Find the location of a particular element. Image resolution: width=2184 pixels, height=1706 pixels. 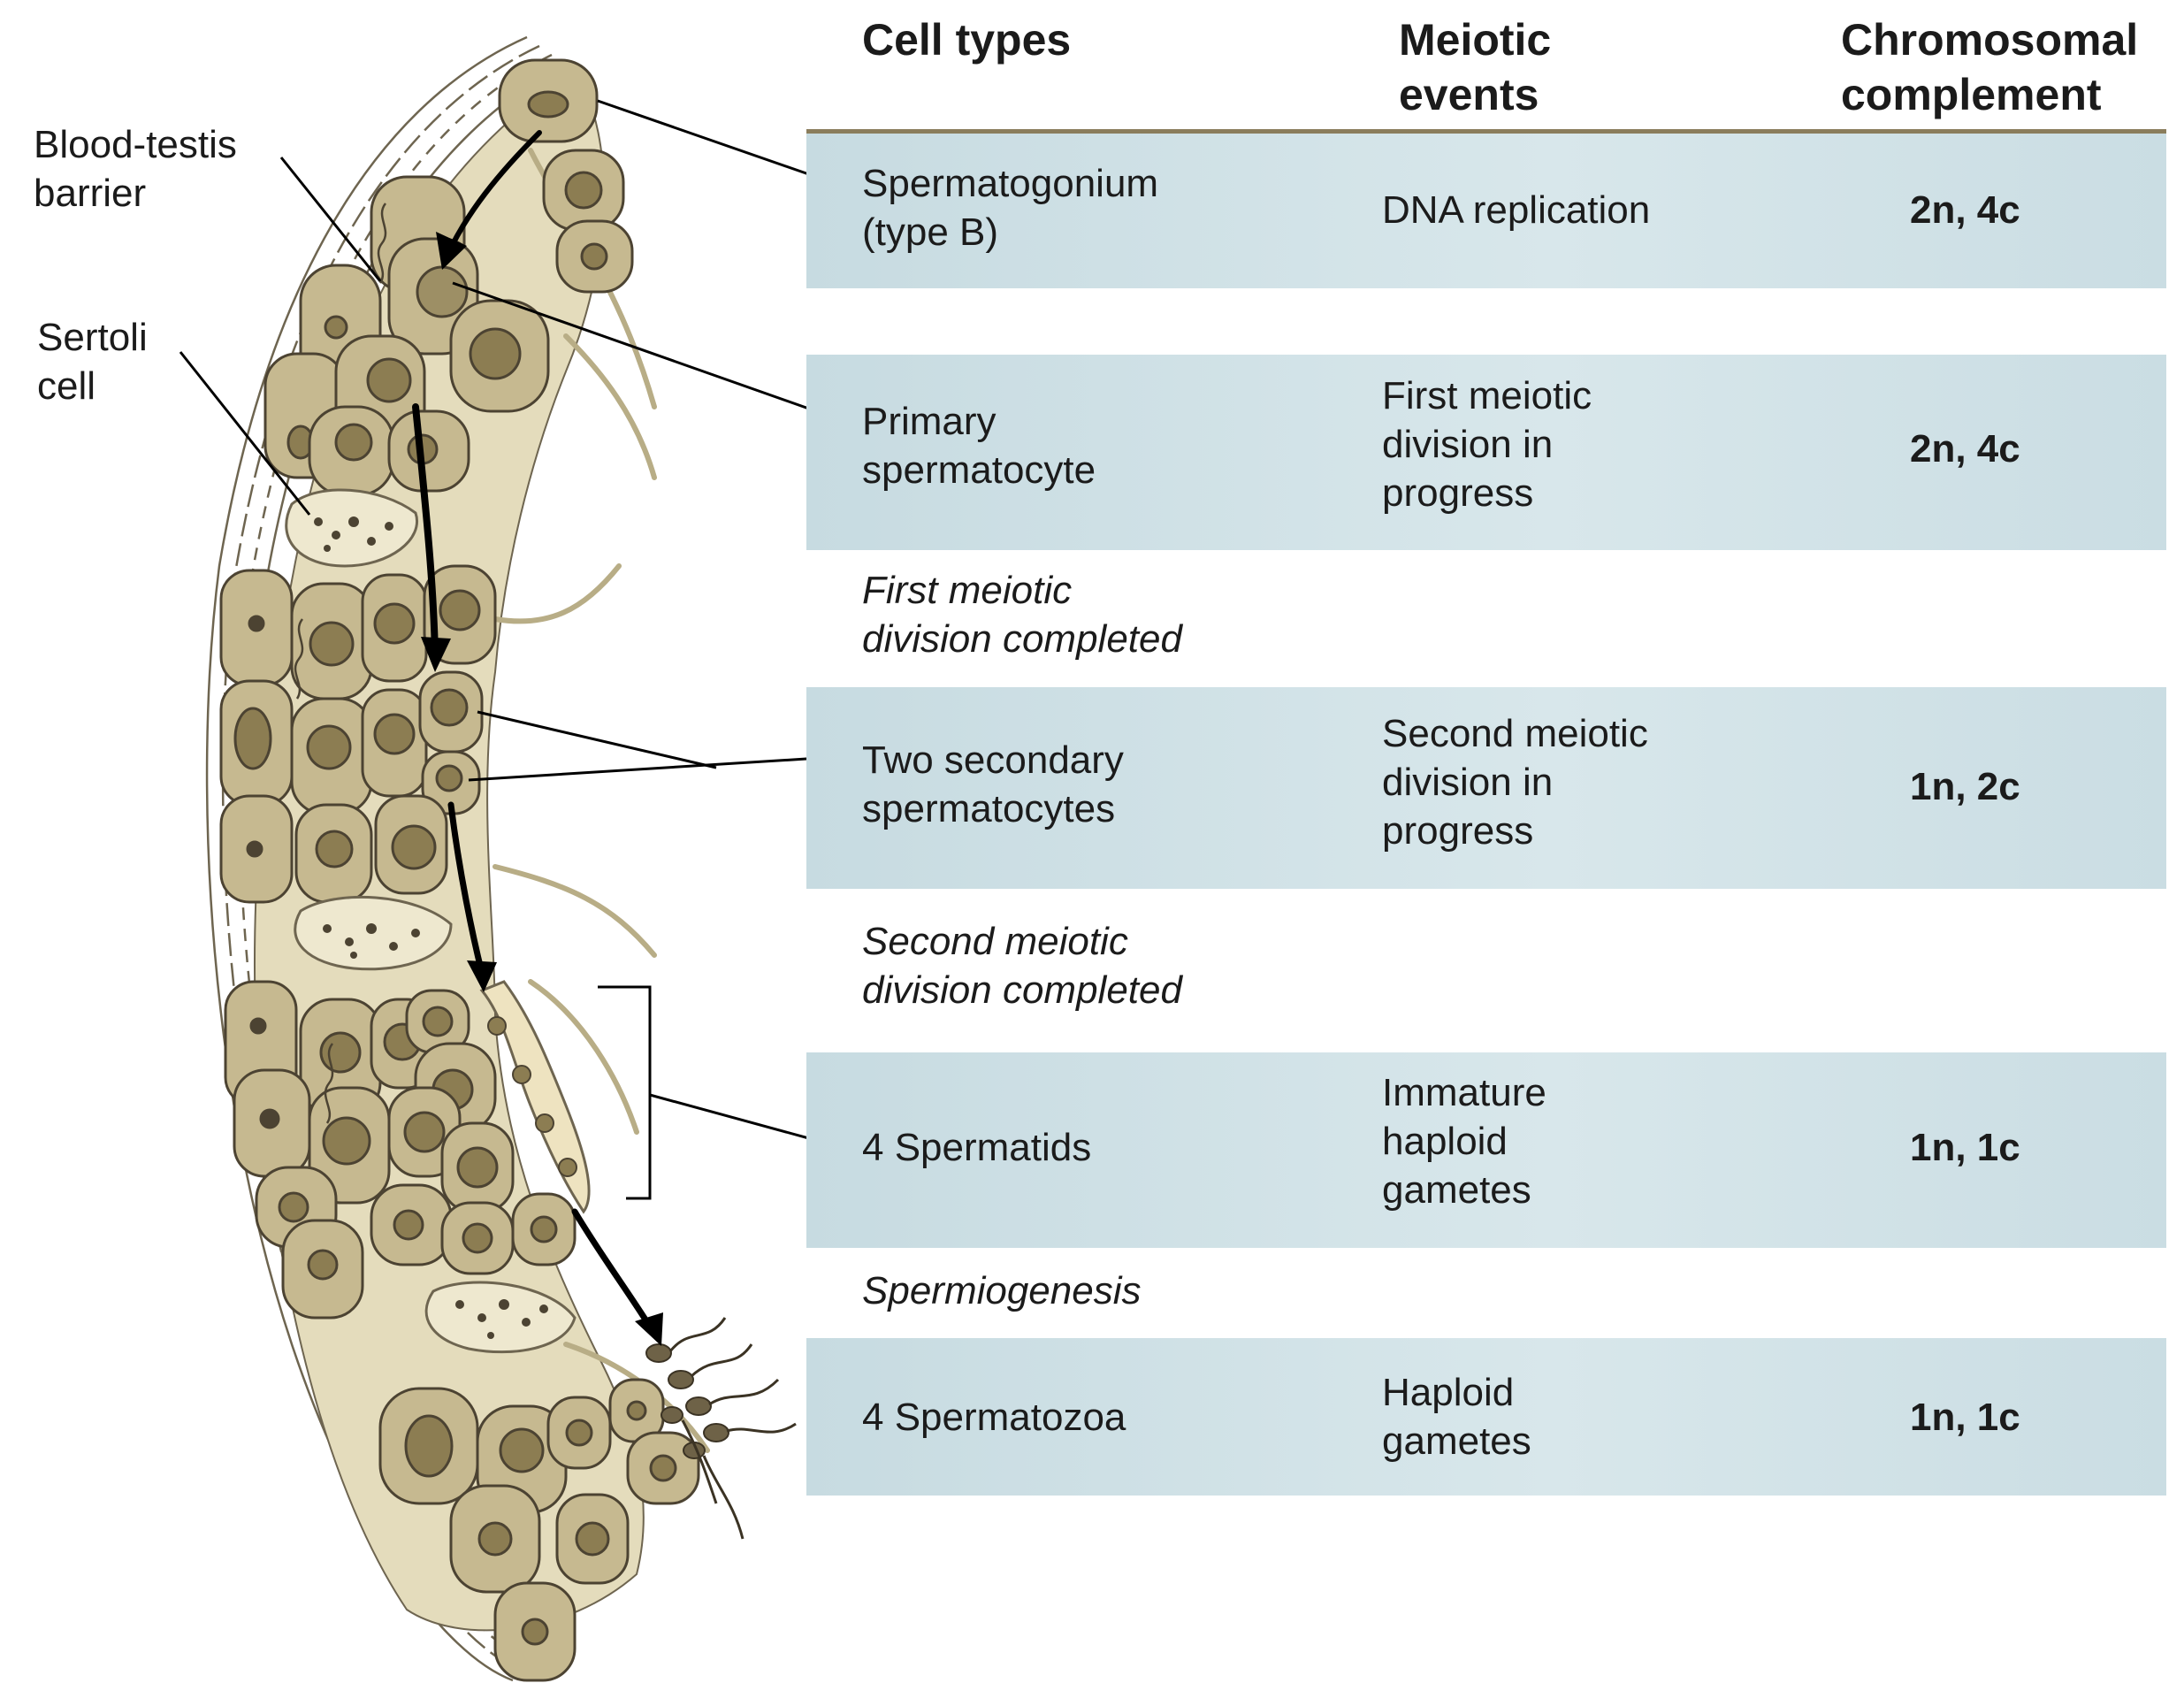

complement-row-3: 1n, 2c is located at coordinates (1965, 787).